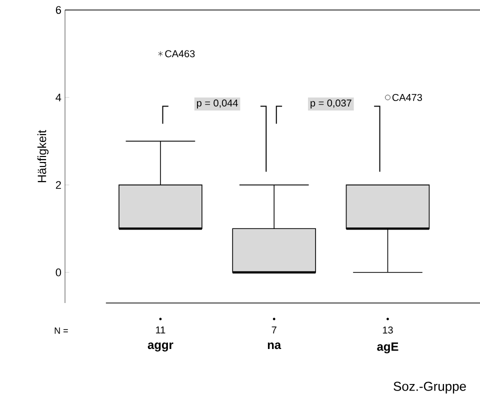 Image resolution: width=480 pixels, height=400 pixels. I want to click on text: N =, so click(61, 331).